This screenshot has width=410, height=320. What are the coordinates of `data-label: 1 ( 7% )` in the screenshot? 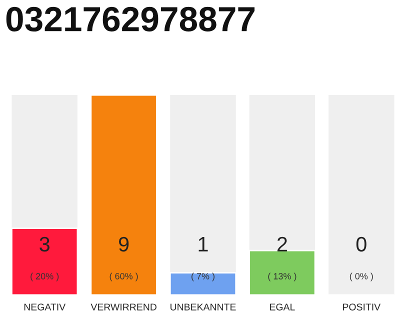 It's located at (203, 259).